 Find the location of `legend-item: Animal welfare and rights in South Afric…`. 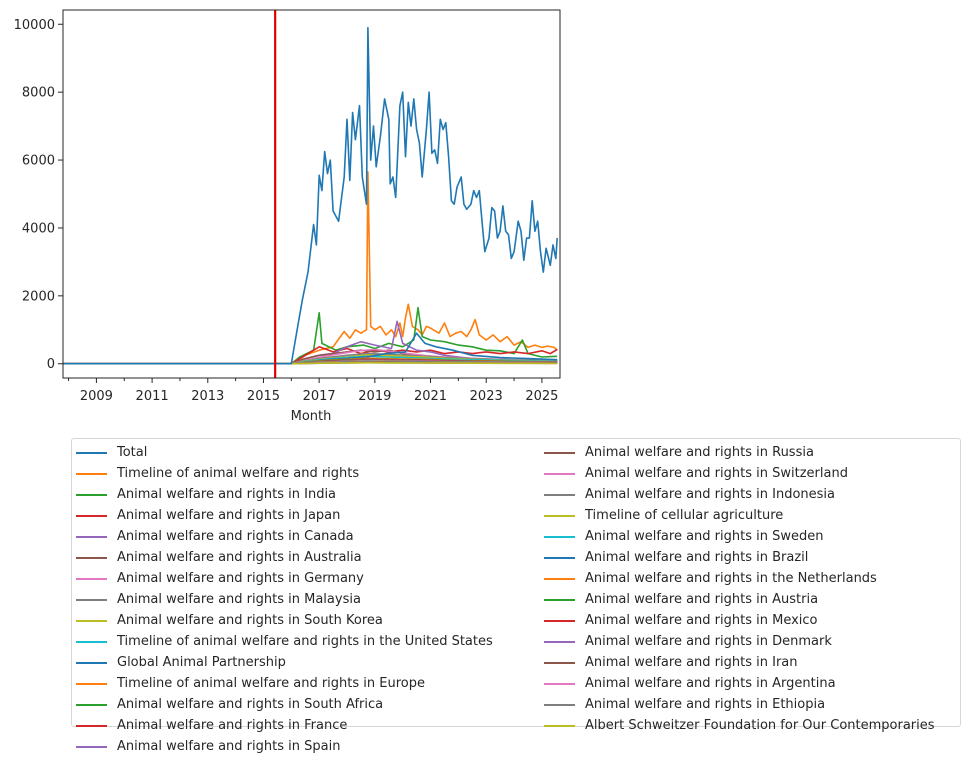

legend-item: Animal welfare and rights in South Afric… is located at coordinates (282, 704).